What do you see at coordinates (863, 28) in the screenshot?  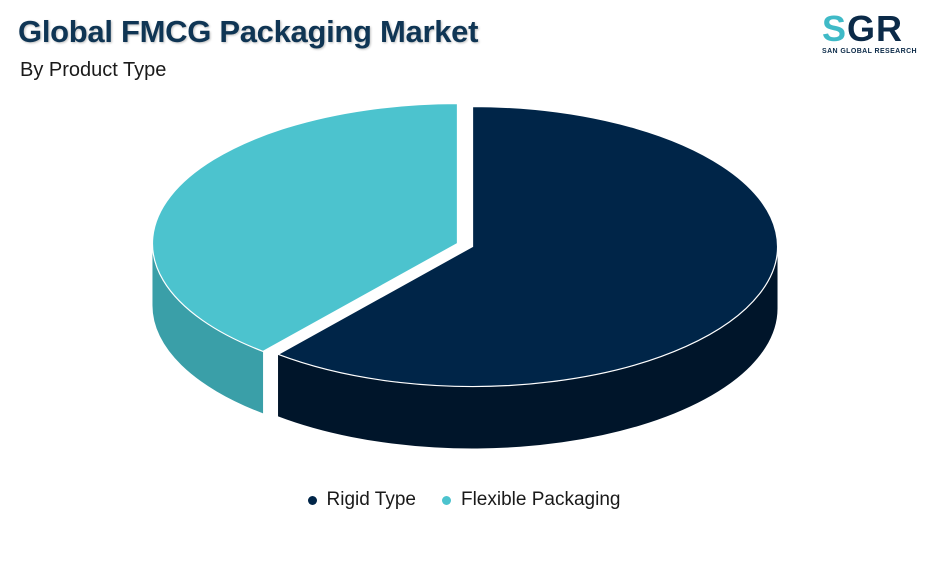 I see `logo-letters: SGR` at bounding box center [863, 28].